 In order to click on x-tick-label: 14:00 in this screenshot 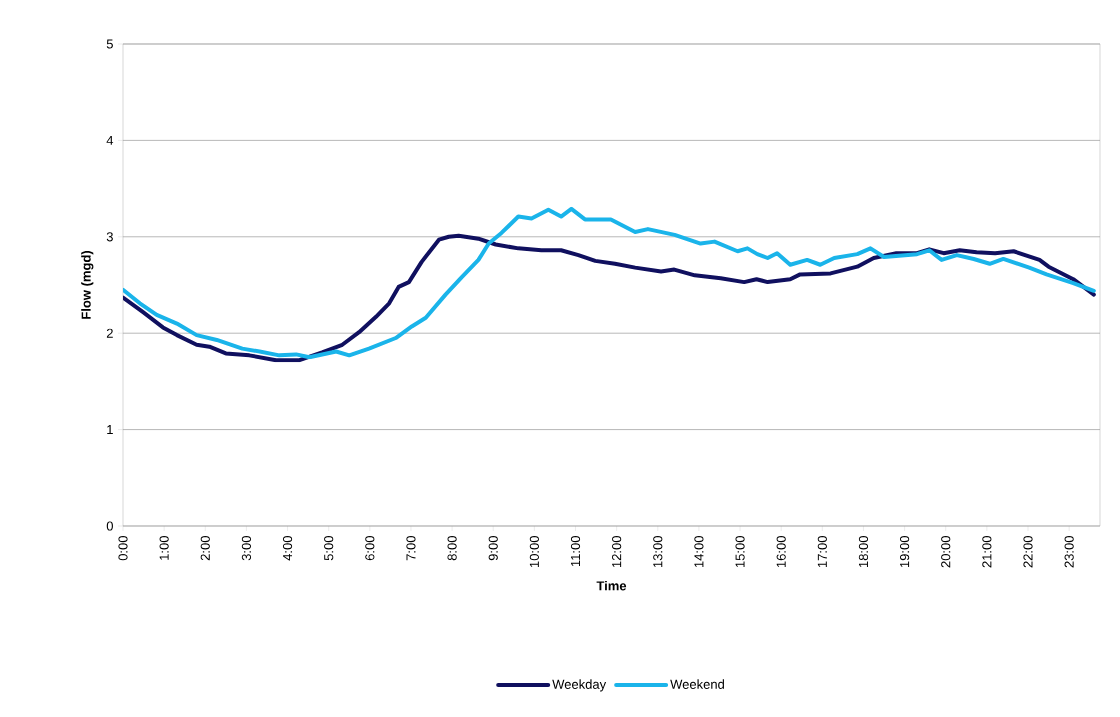, I will do `click(699, 552)`.